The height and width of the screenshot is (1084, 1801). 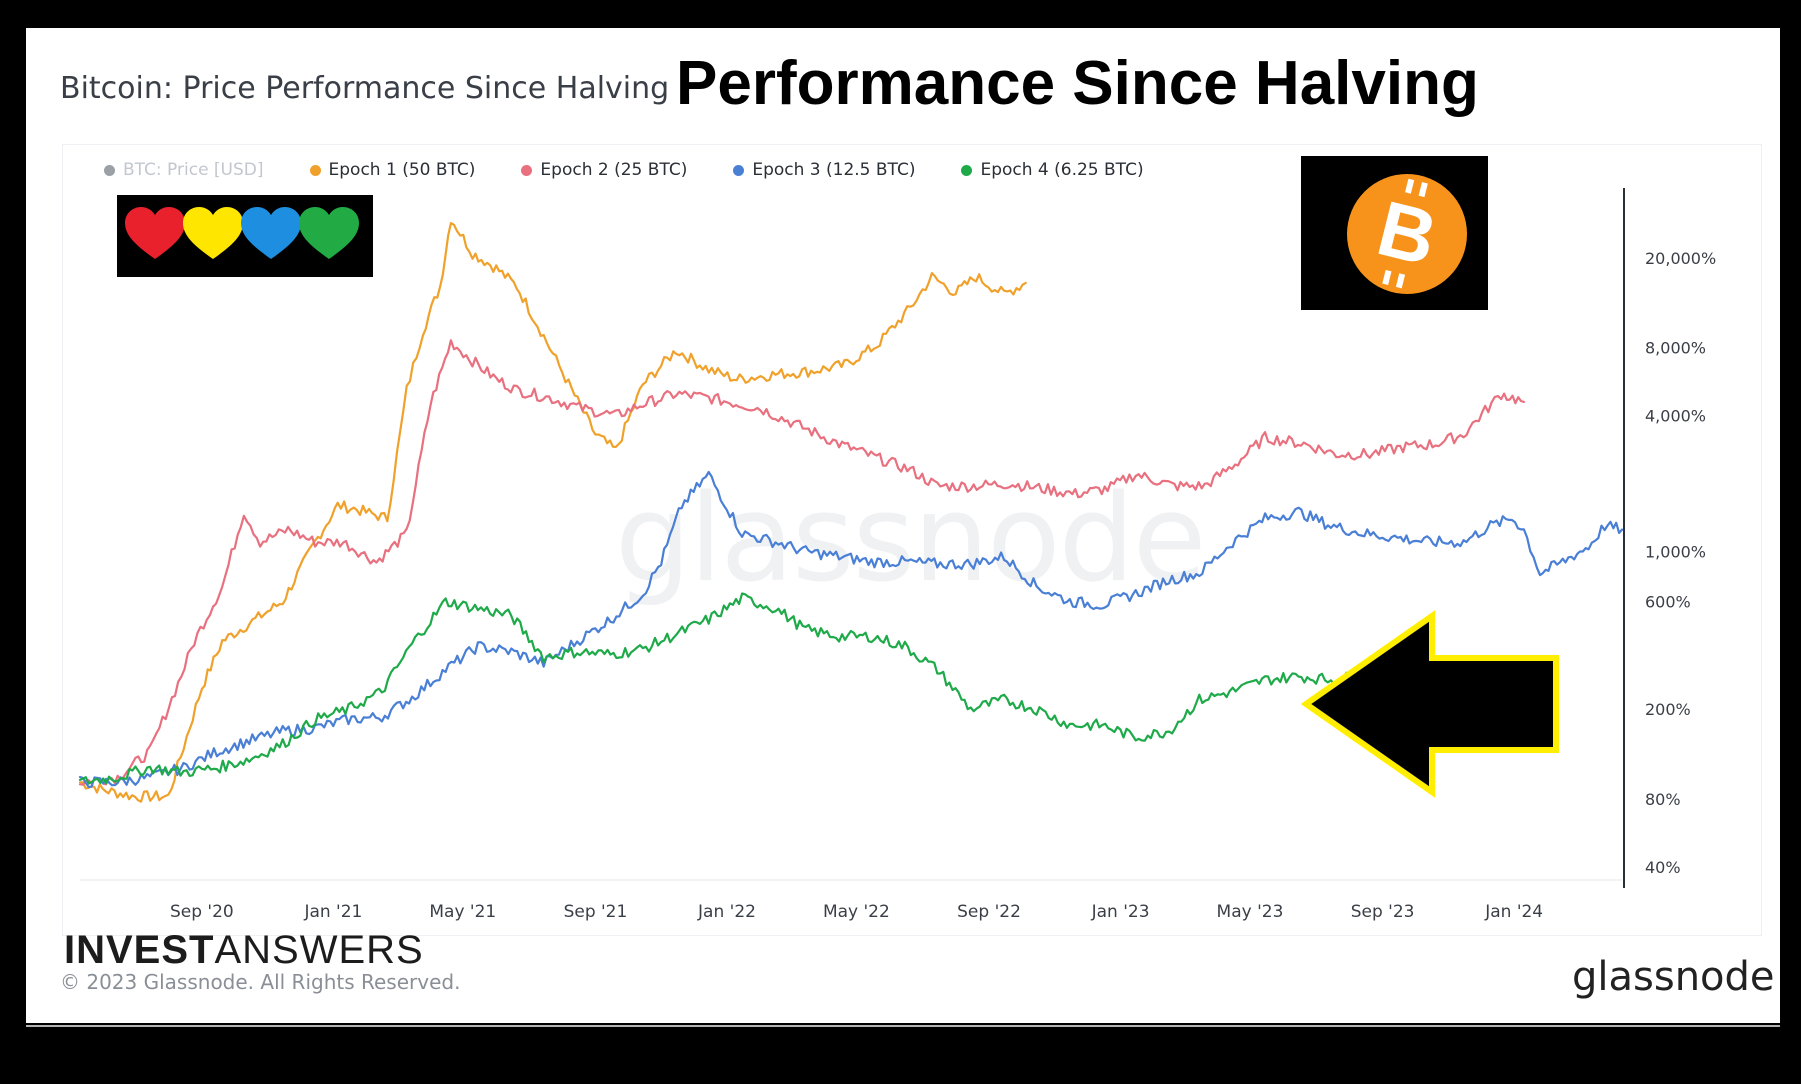 I want to click on x-tick-label: May '21, so click(x=462, y=912).